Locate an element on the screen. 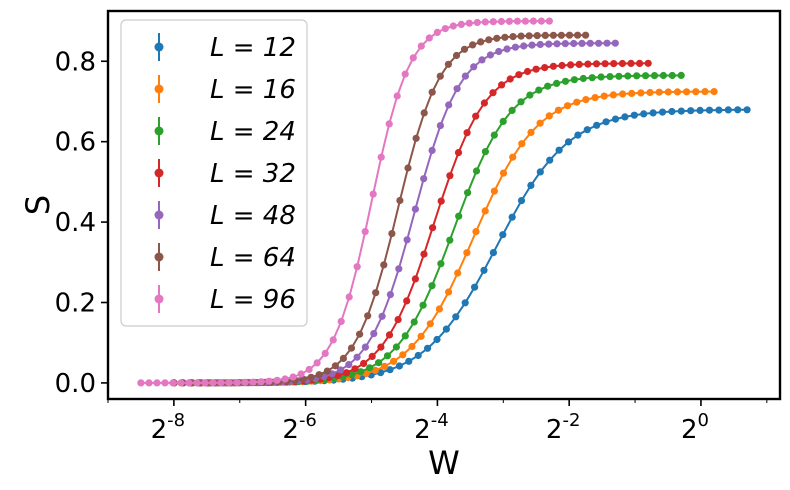 This screenshot has width=790, height=490. x-tick-label: 2-8 is located at coordinates (168, 427).